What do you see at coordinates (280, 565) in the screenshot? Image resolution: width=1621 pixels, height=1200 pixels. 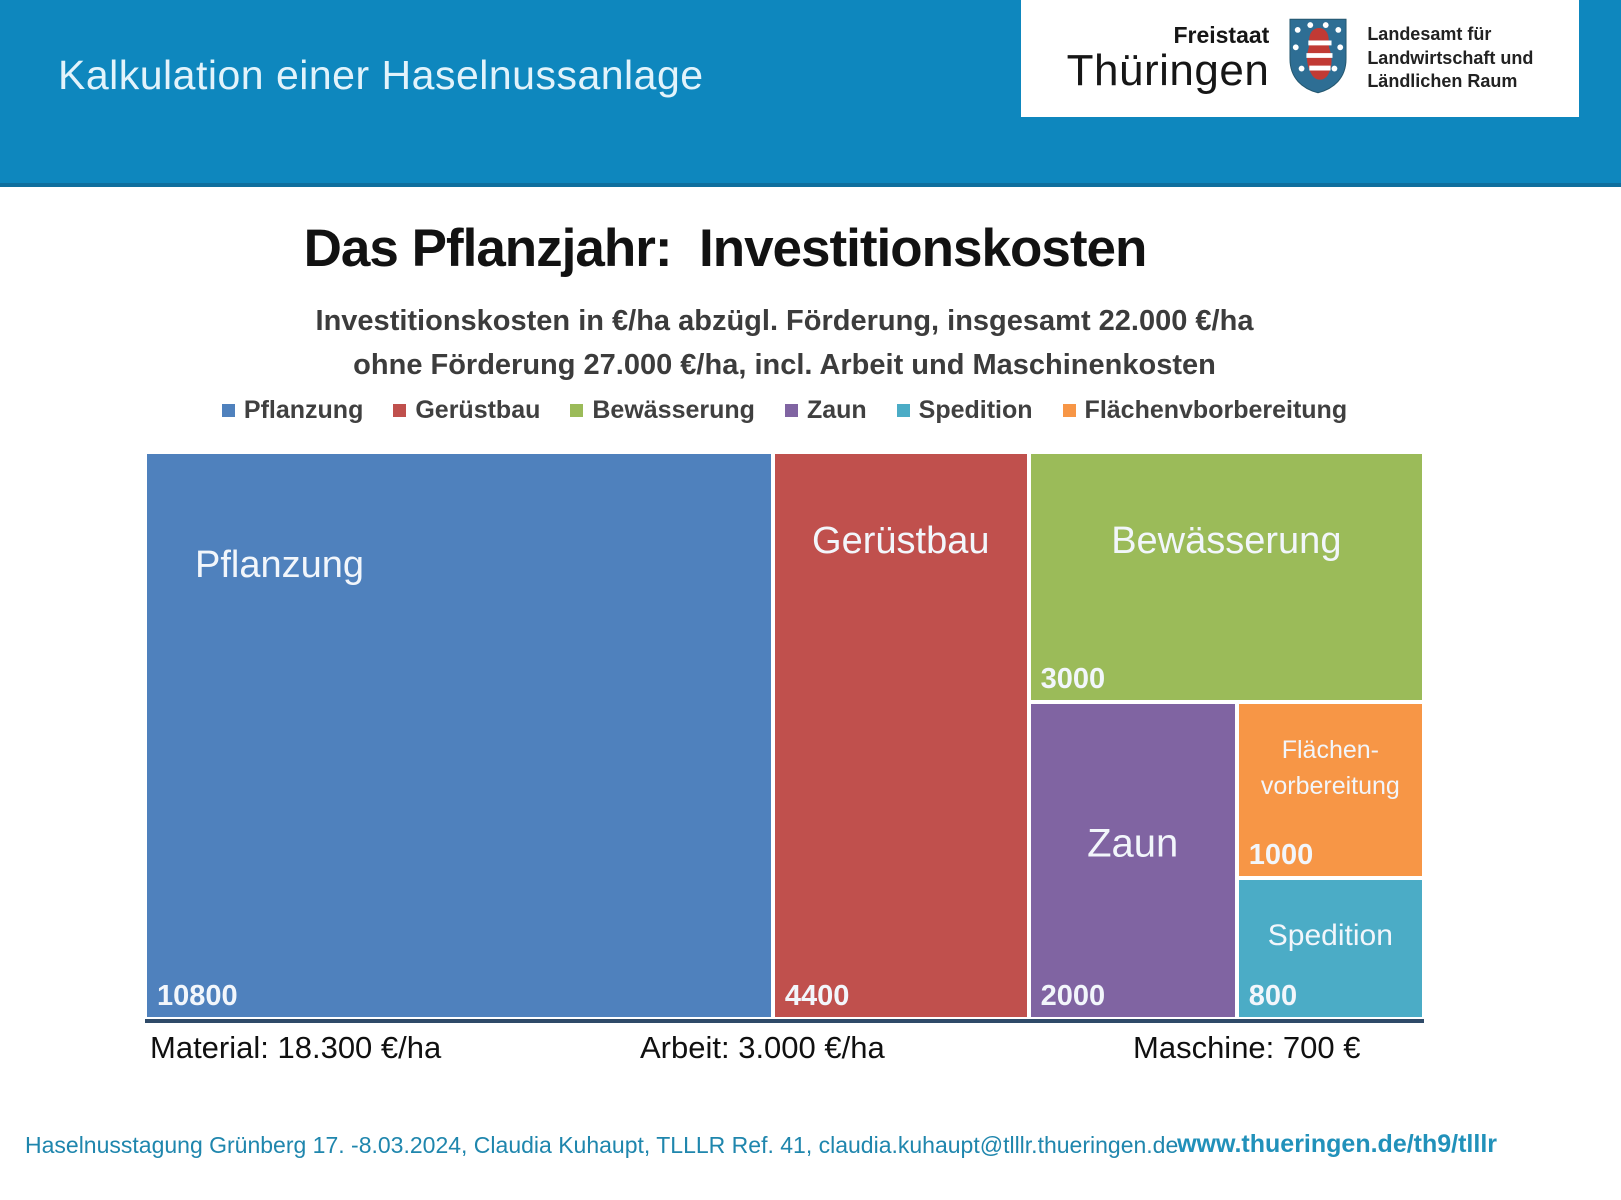 I see `treemap-block-label: Pflanzung` at bounding box center [280, 565].